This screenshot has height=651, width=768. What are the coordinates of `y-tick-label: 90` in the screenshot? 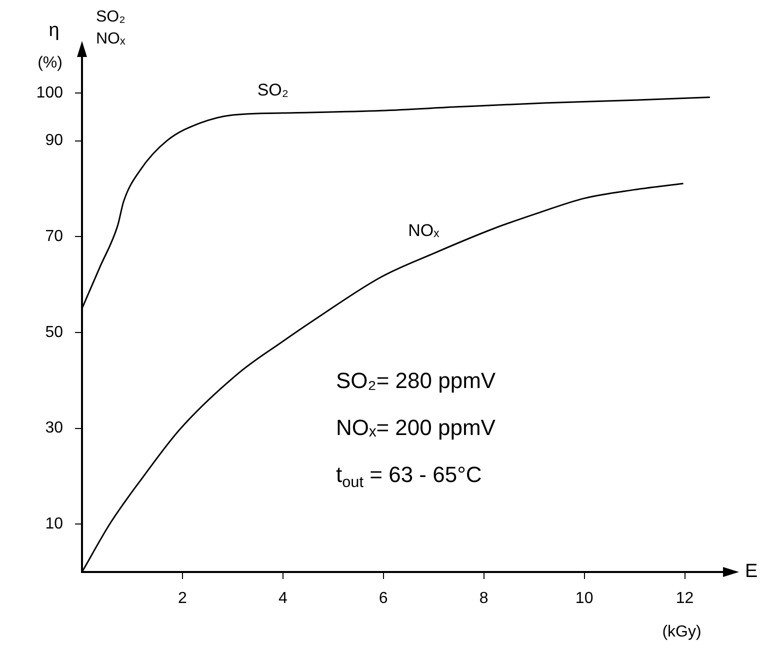 It's located at (54, 141).